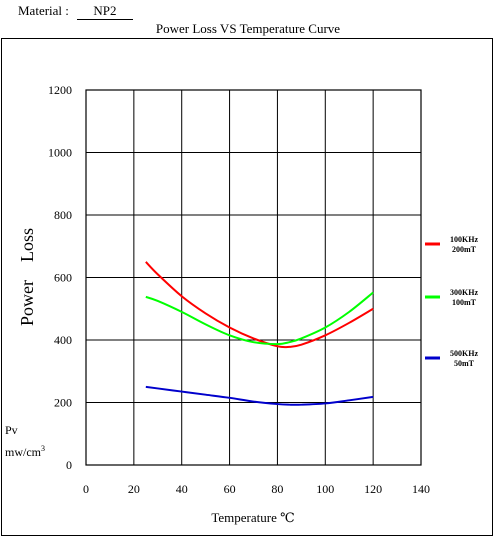  I want to click on chart-title: Power Loss VS Temperature Curve, so click(248, 28).